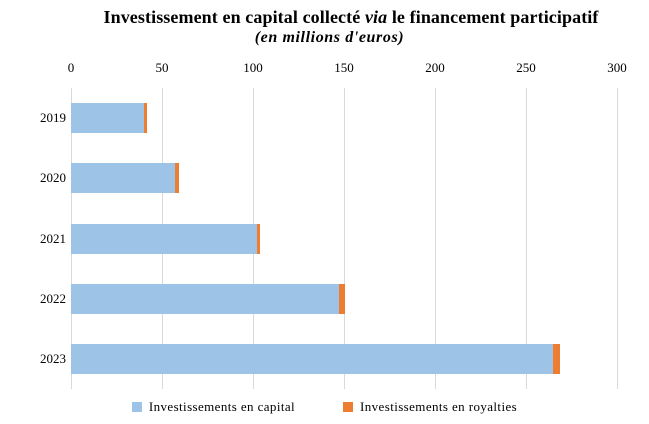 The width and height of the screenshot is (649, 424). I want to click on y-axis-label-2023: 2023, so click(53, 358).